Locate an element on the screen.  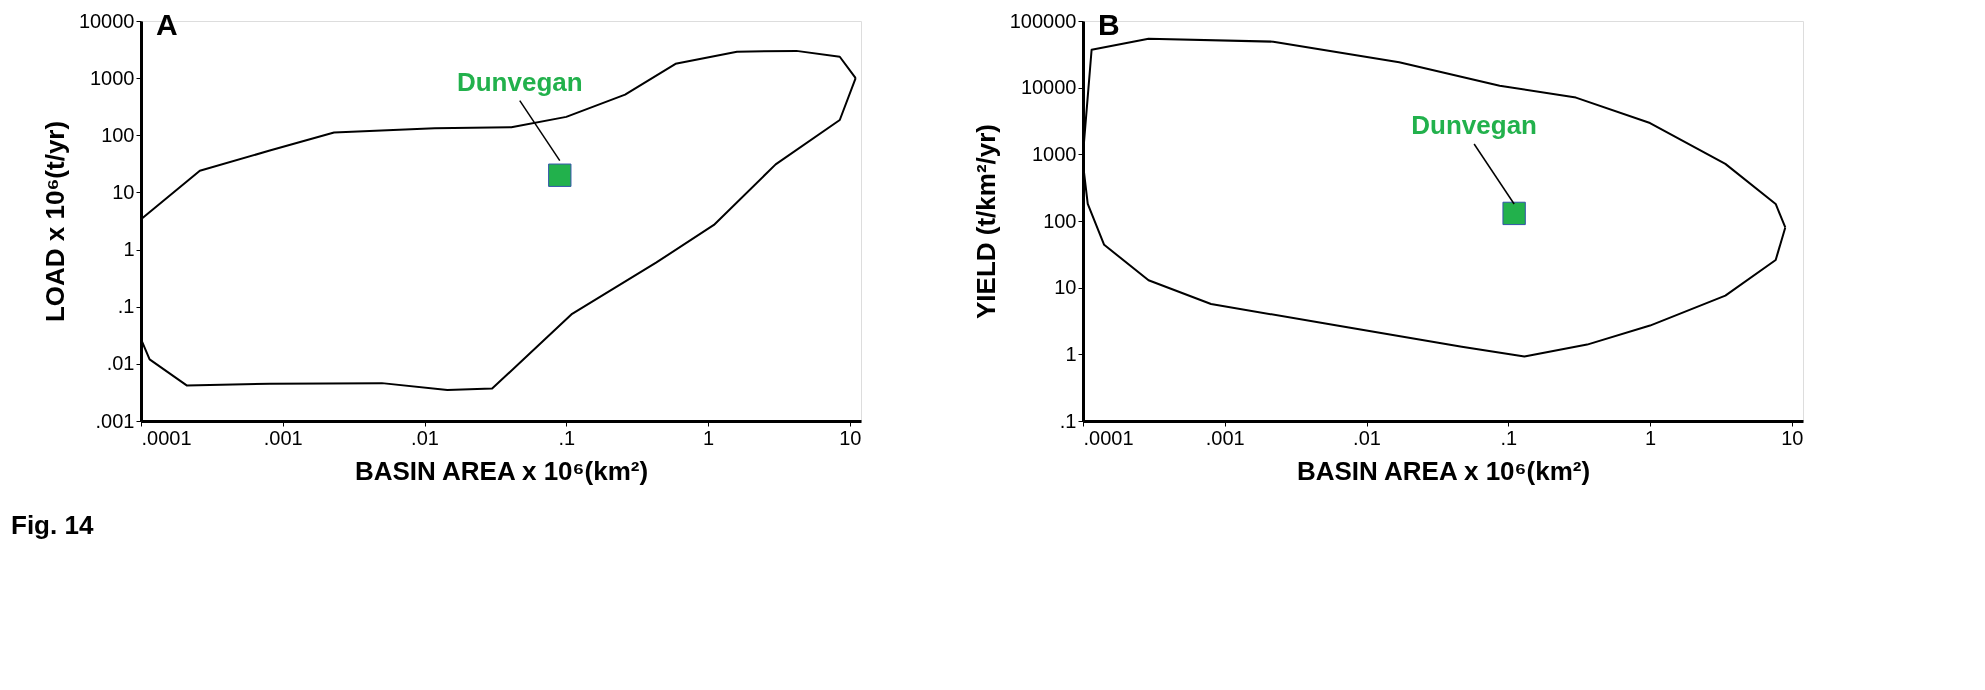
y-tick-label: .001 is located at coordinates (115, 420).